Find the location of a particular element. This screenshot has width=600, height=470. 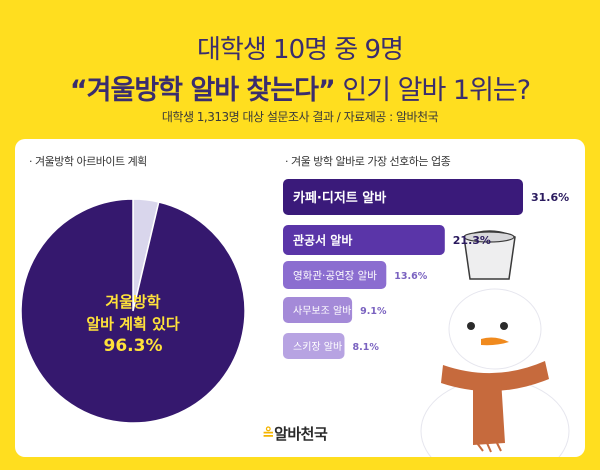

pie-label-line-0: 겨울방학 is located at coordinates (132, 302).